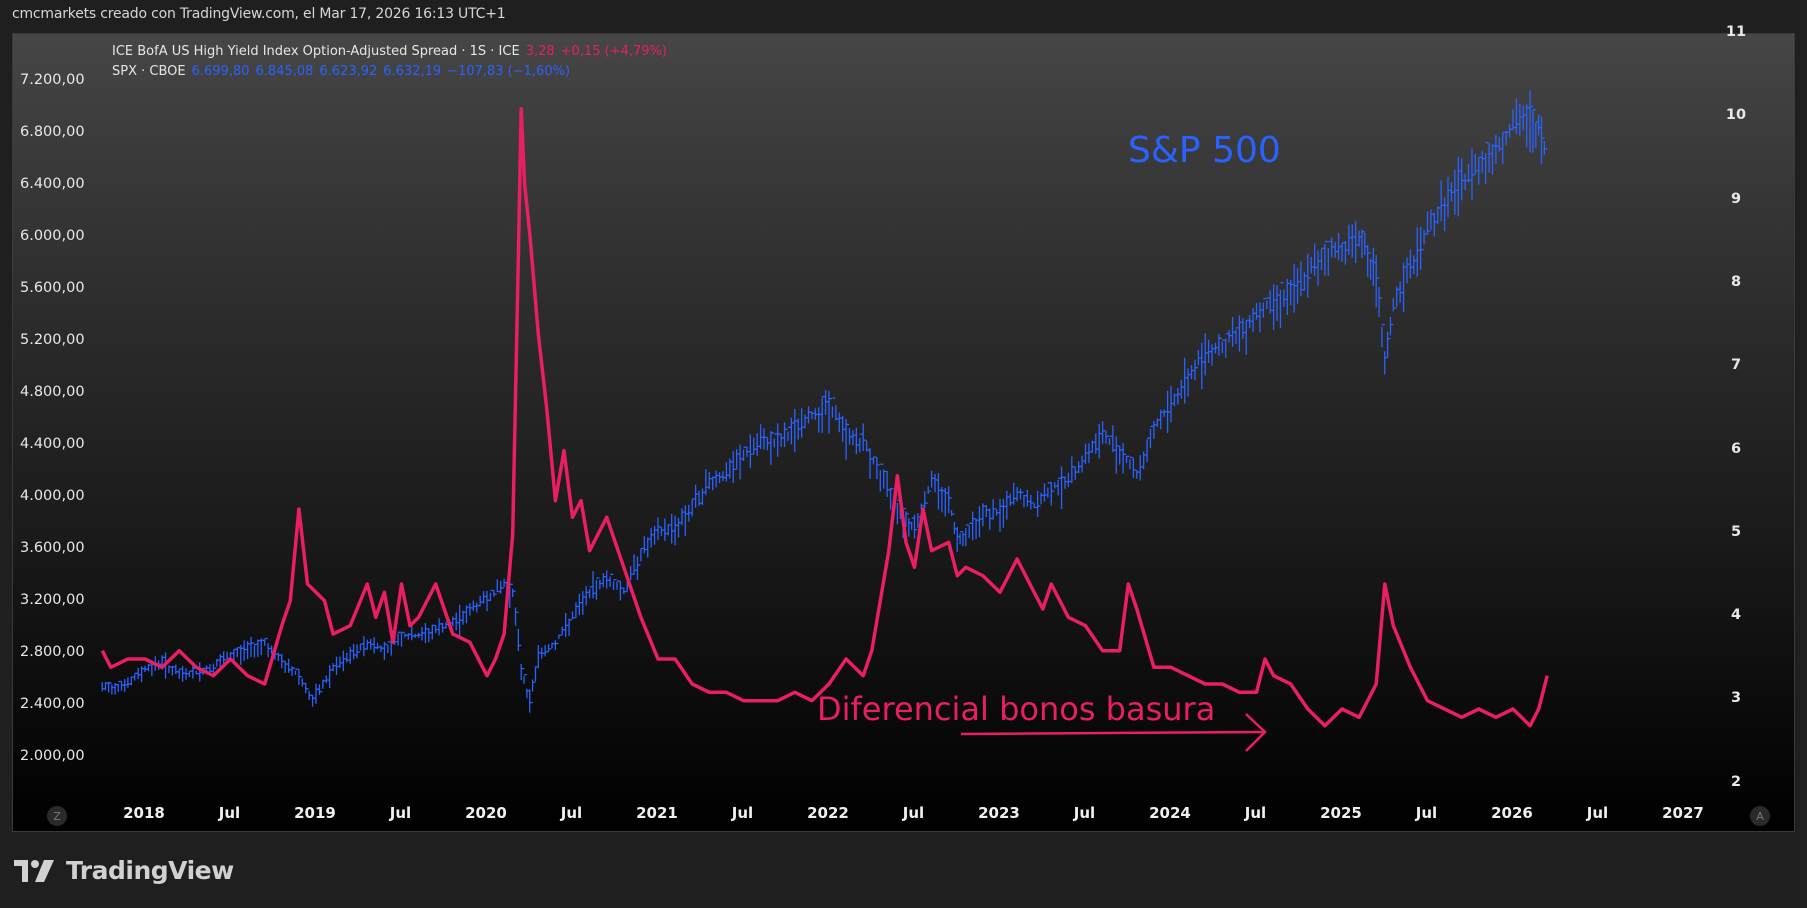 Image resolution: width=1807 pixels, height=908 pixels. Describe the element at coordinates (1341, 813) in the screenshot. I see `time-axis-tick: 2025` at that location.